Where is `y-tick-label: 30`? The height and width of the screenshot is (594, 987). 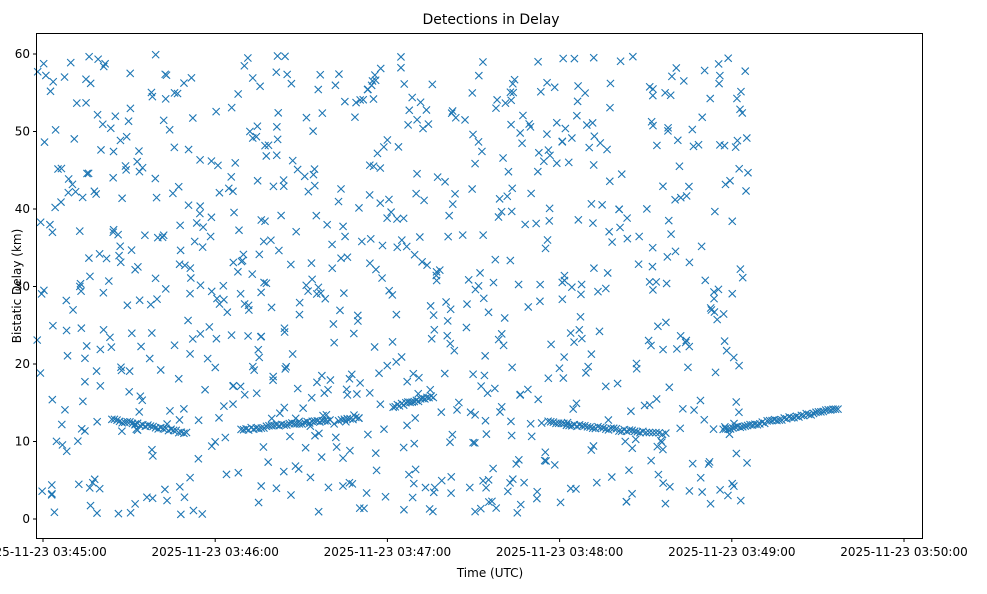 y-tick-label: 30 is located at coordinates (22, 287).